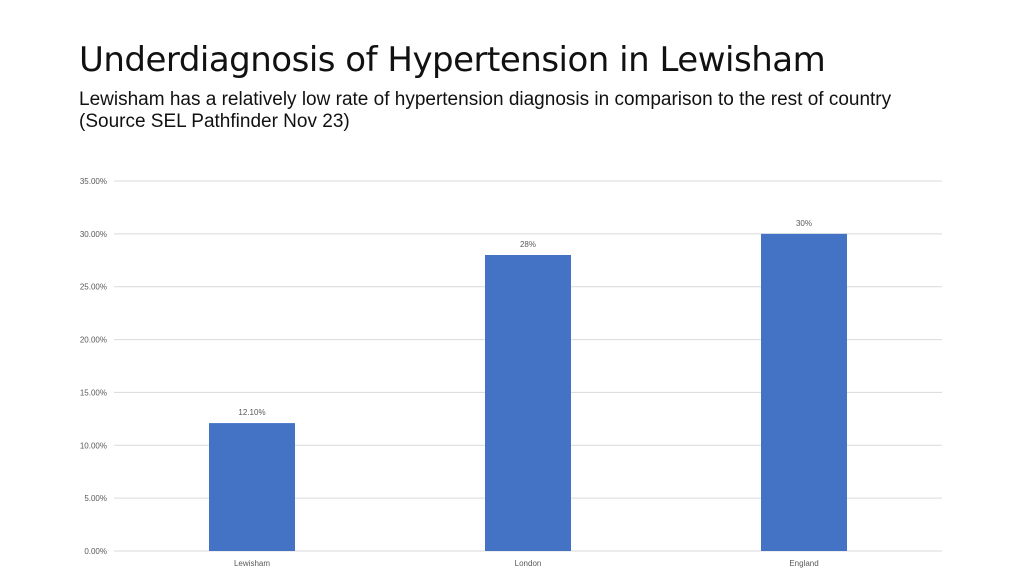 The width and height of the screenshot is (1024, 576). Describe the element at coordinates (528, 563) in the screenshot. I see `x-category-label: London` at that location.